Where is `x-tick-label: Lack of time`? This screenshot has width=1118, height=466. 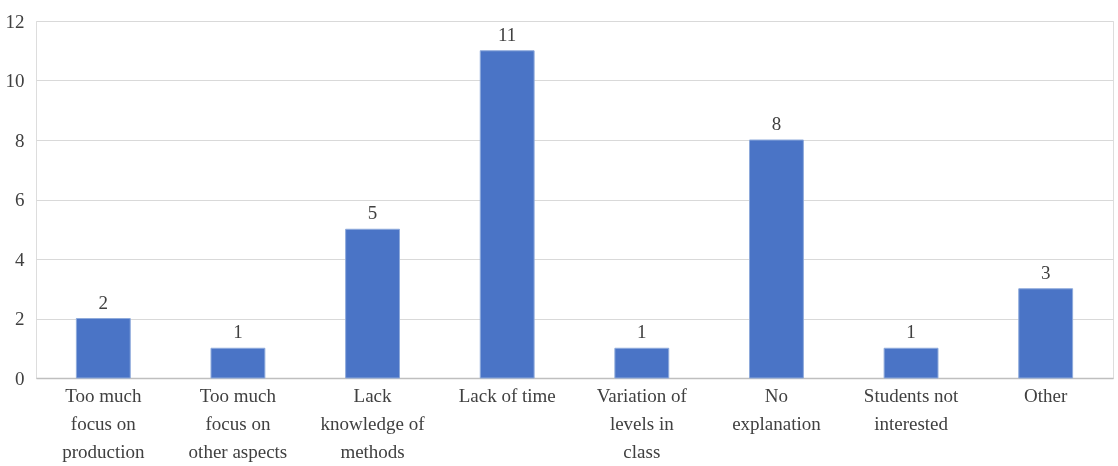 x-tick-label: Lack of time is located at coordinates (507, 395).